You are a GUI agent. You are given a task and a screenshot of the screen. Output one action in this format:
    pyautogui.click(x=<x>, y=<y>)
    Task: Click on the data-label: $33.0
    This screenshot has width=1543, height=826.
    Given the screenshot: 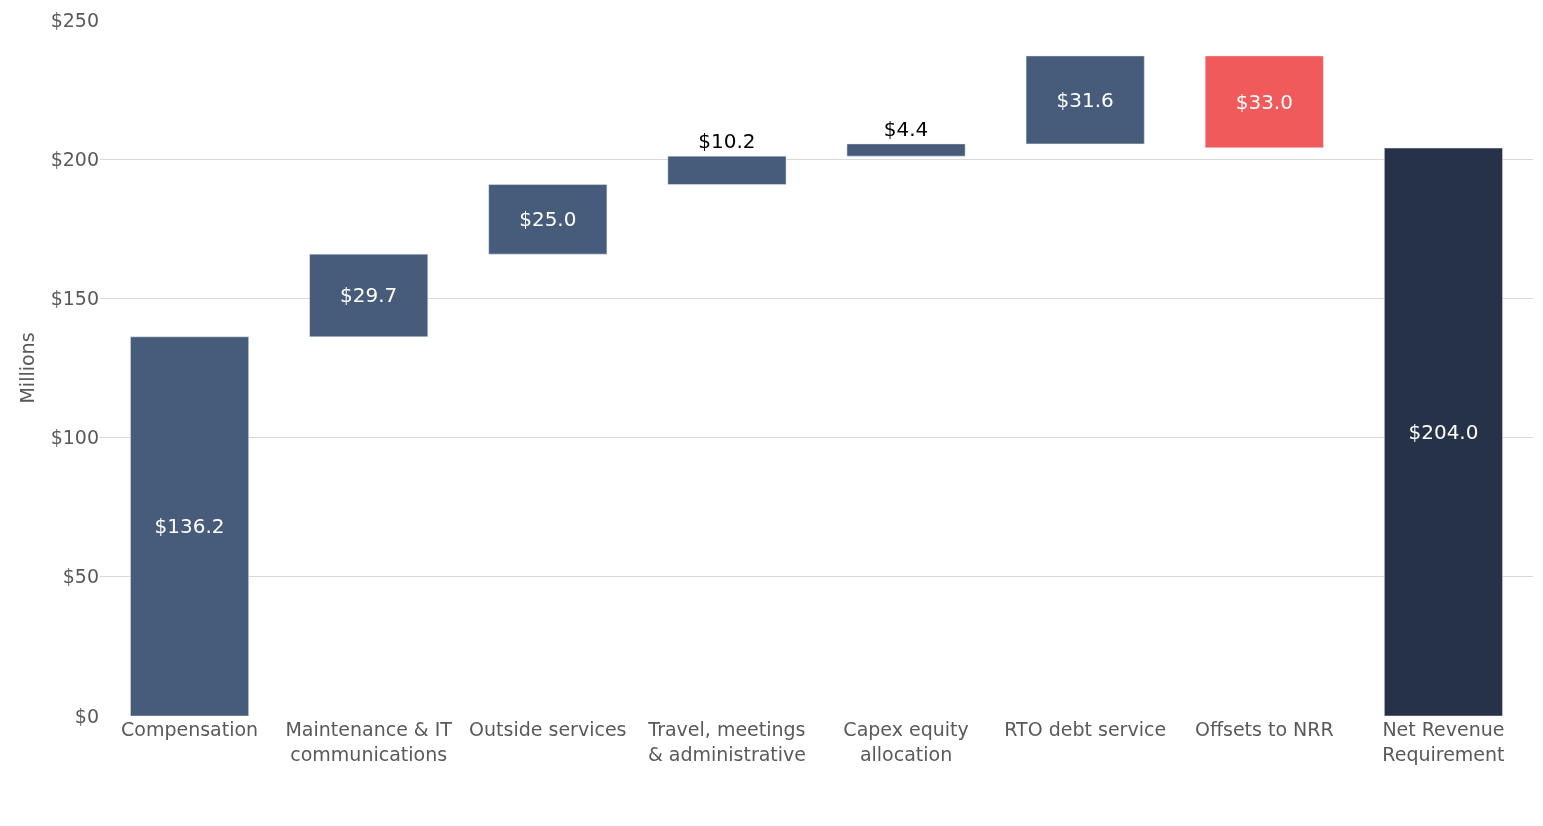 What is the action you would take?
    pyautogui.click(x=1264, y=101)
    